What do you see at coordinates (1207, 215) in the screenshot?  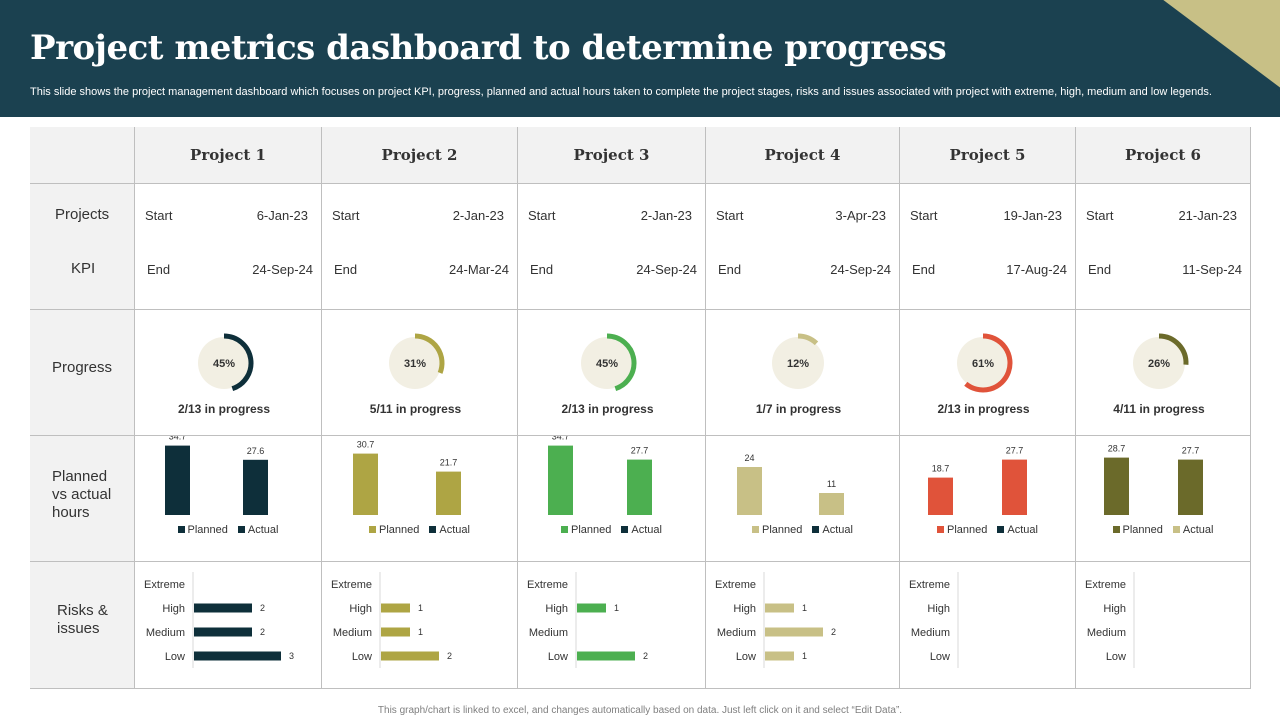 I see `start-date: 21-Jan-23` at bounding box center [1207, 215].